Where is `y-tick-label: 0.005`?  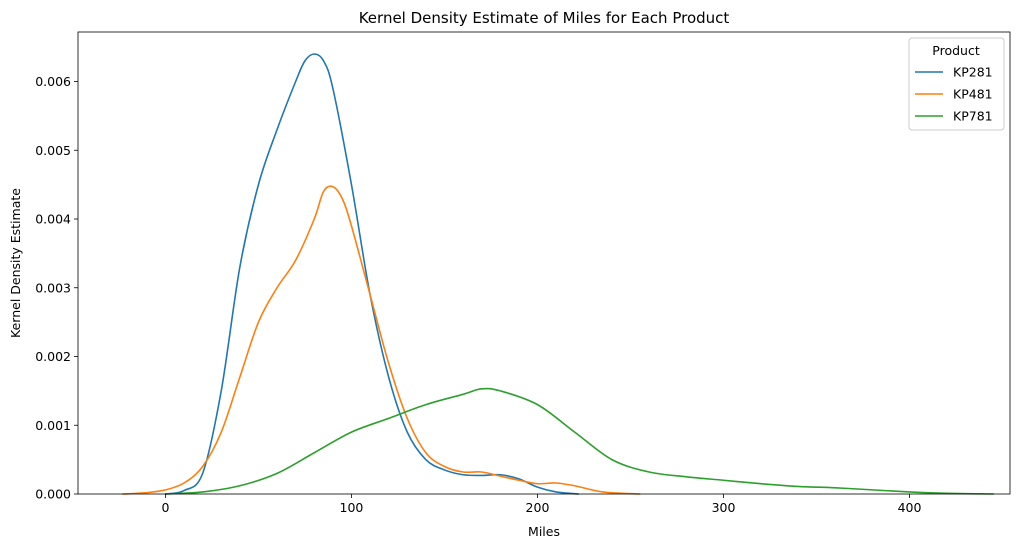 y-tick-label: 0.005 is located at coordinates (53, 150).